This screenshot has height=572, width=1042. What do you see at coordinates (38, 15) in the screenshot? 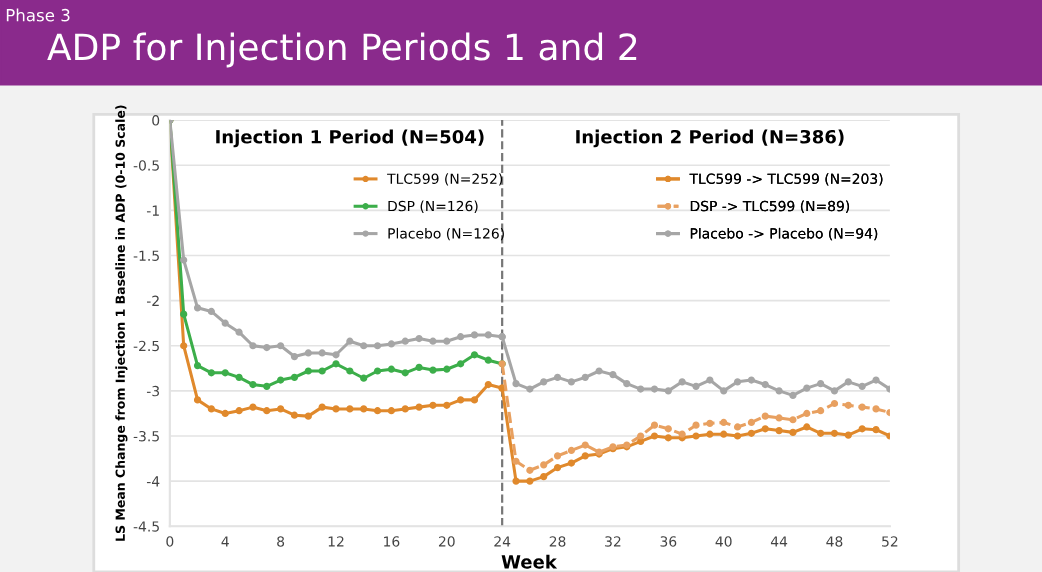
I see `text: Phase 3` at bounding box center [38, 15].